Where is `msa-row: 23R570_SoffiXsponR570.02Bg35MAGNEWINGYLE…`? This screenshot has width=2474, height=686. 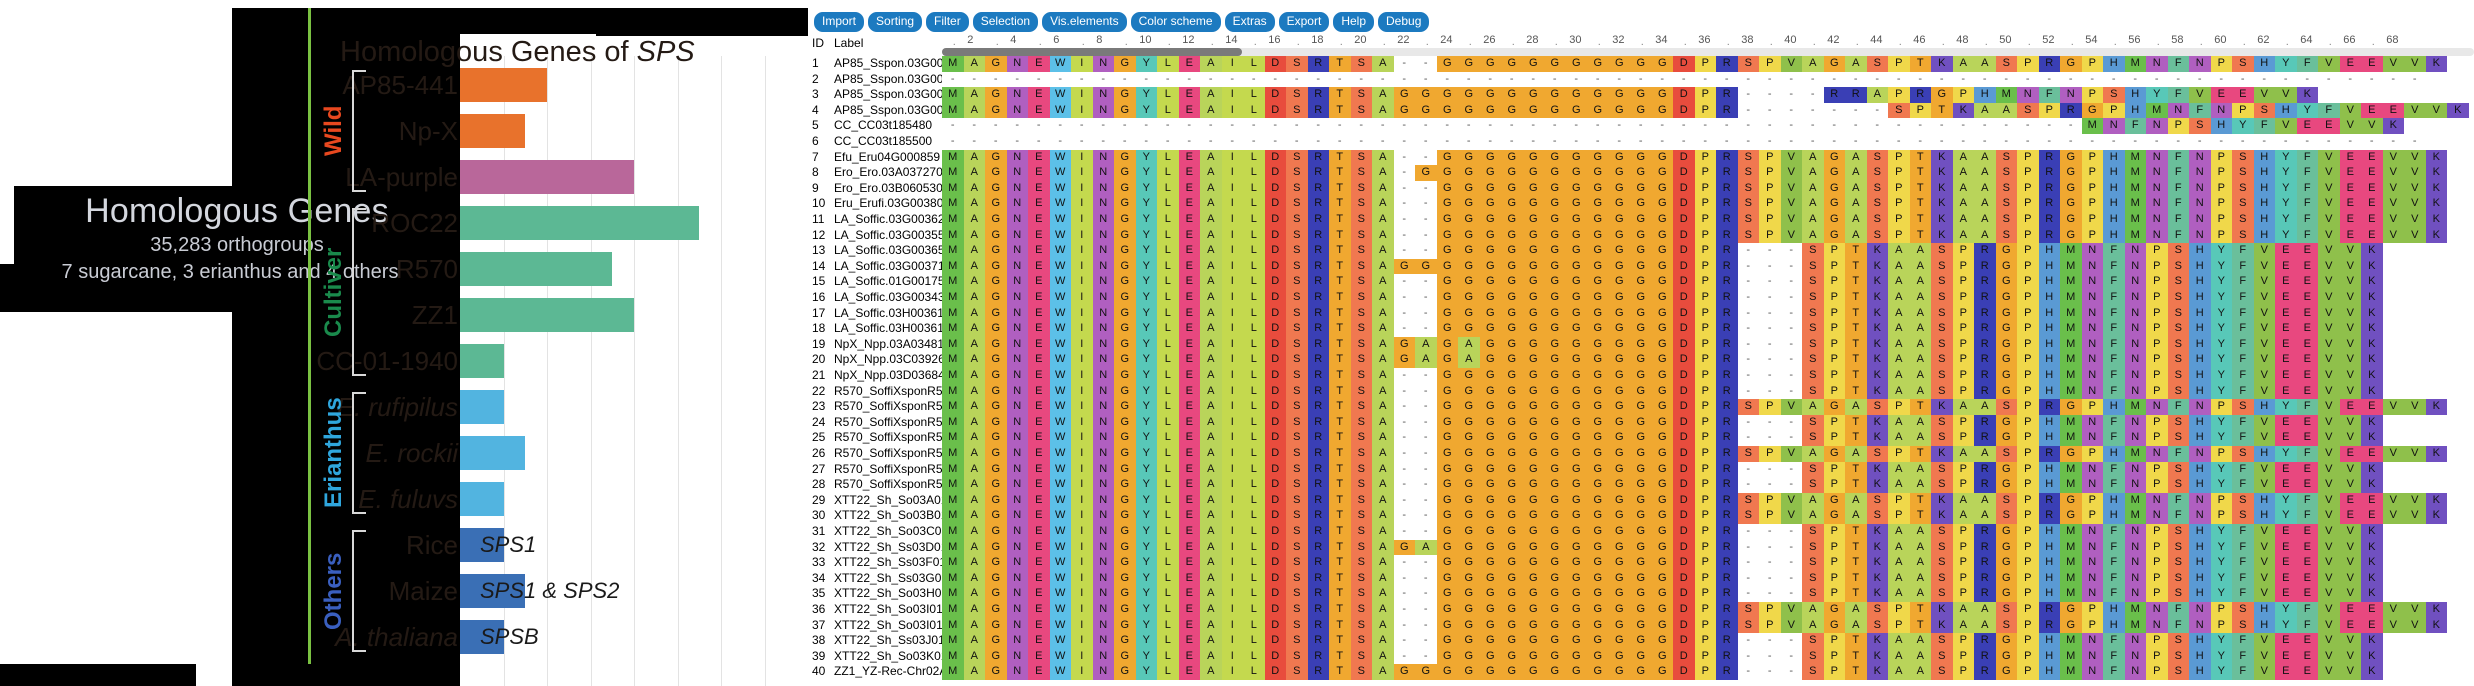 msa-row: 23R570_SoffiXsponR570.02Bg35MAGNEWINGYLE… is located at coordinates (1640, 407).